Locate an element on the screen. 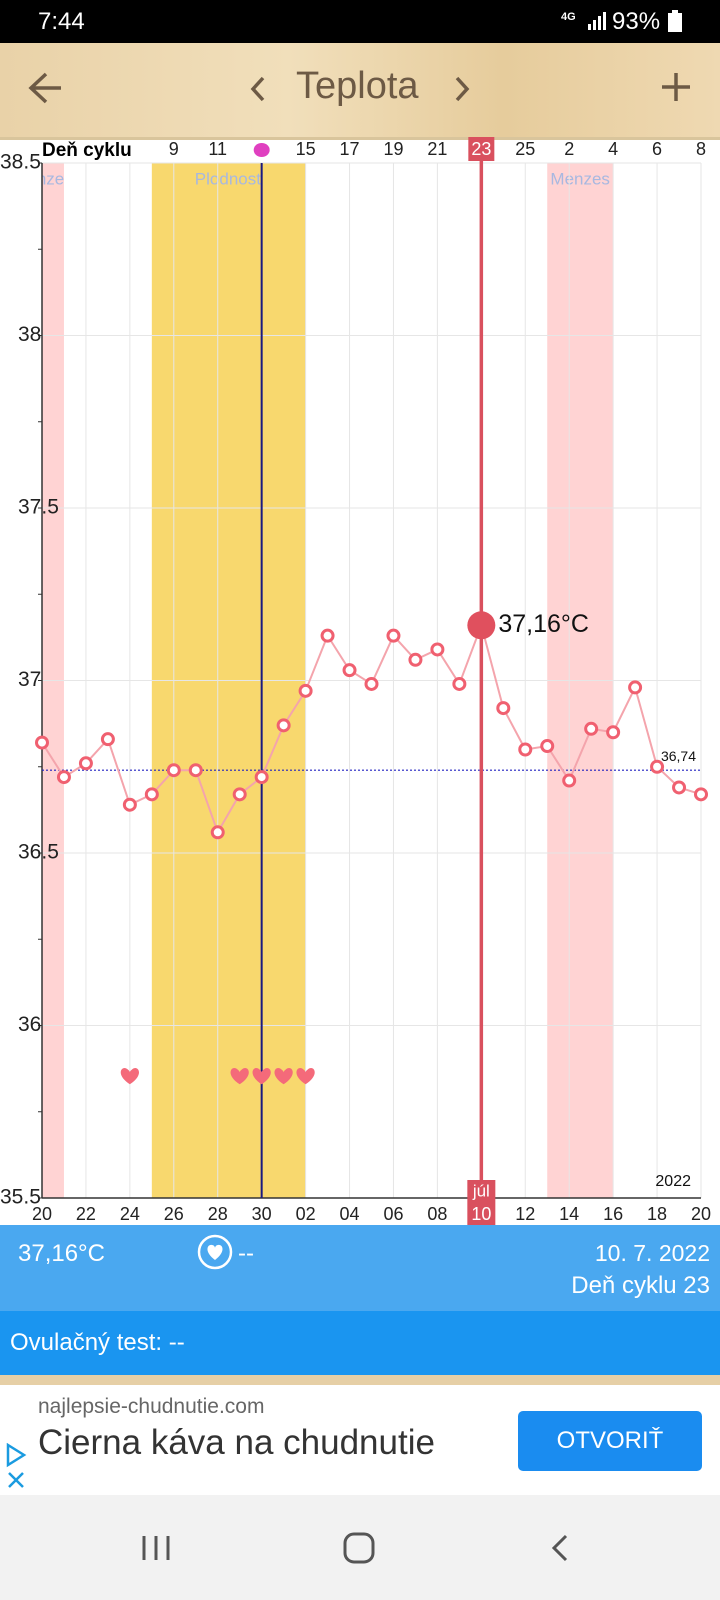 This screenshot has width=720, height=1600. x-tick-label: 18 is located at coordinates (657, 1214).